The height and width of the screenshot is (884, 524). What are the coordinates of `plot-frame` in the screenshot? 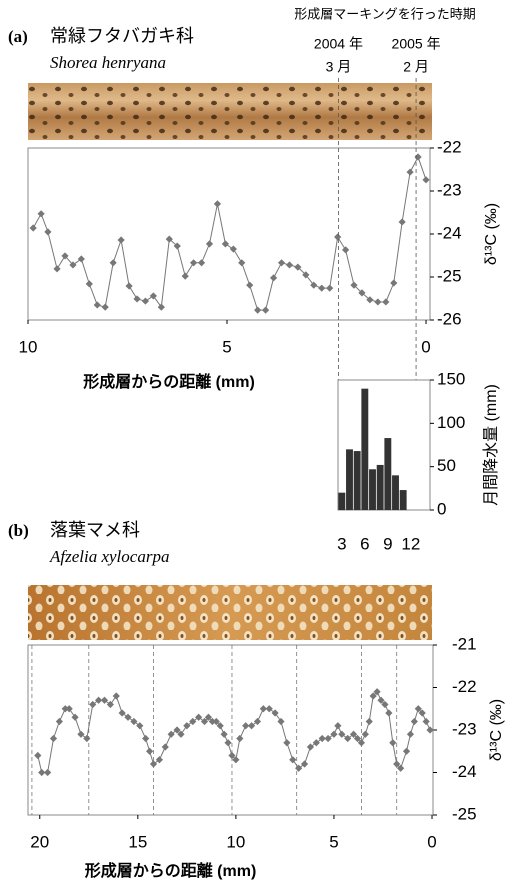 It's located at (384, 445).